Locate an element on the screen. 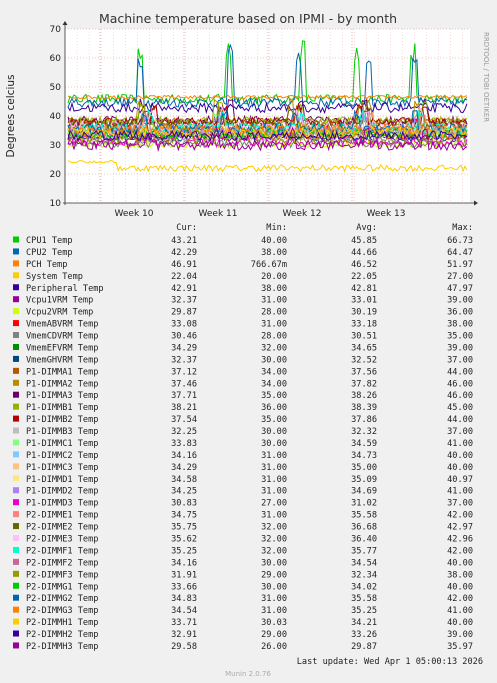 This screenshot has width=497, height=683. legend-avg-value: 34.65 is located at coordinates (364, 348).